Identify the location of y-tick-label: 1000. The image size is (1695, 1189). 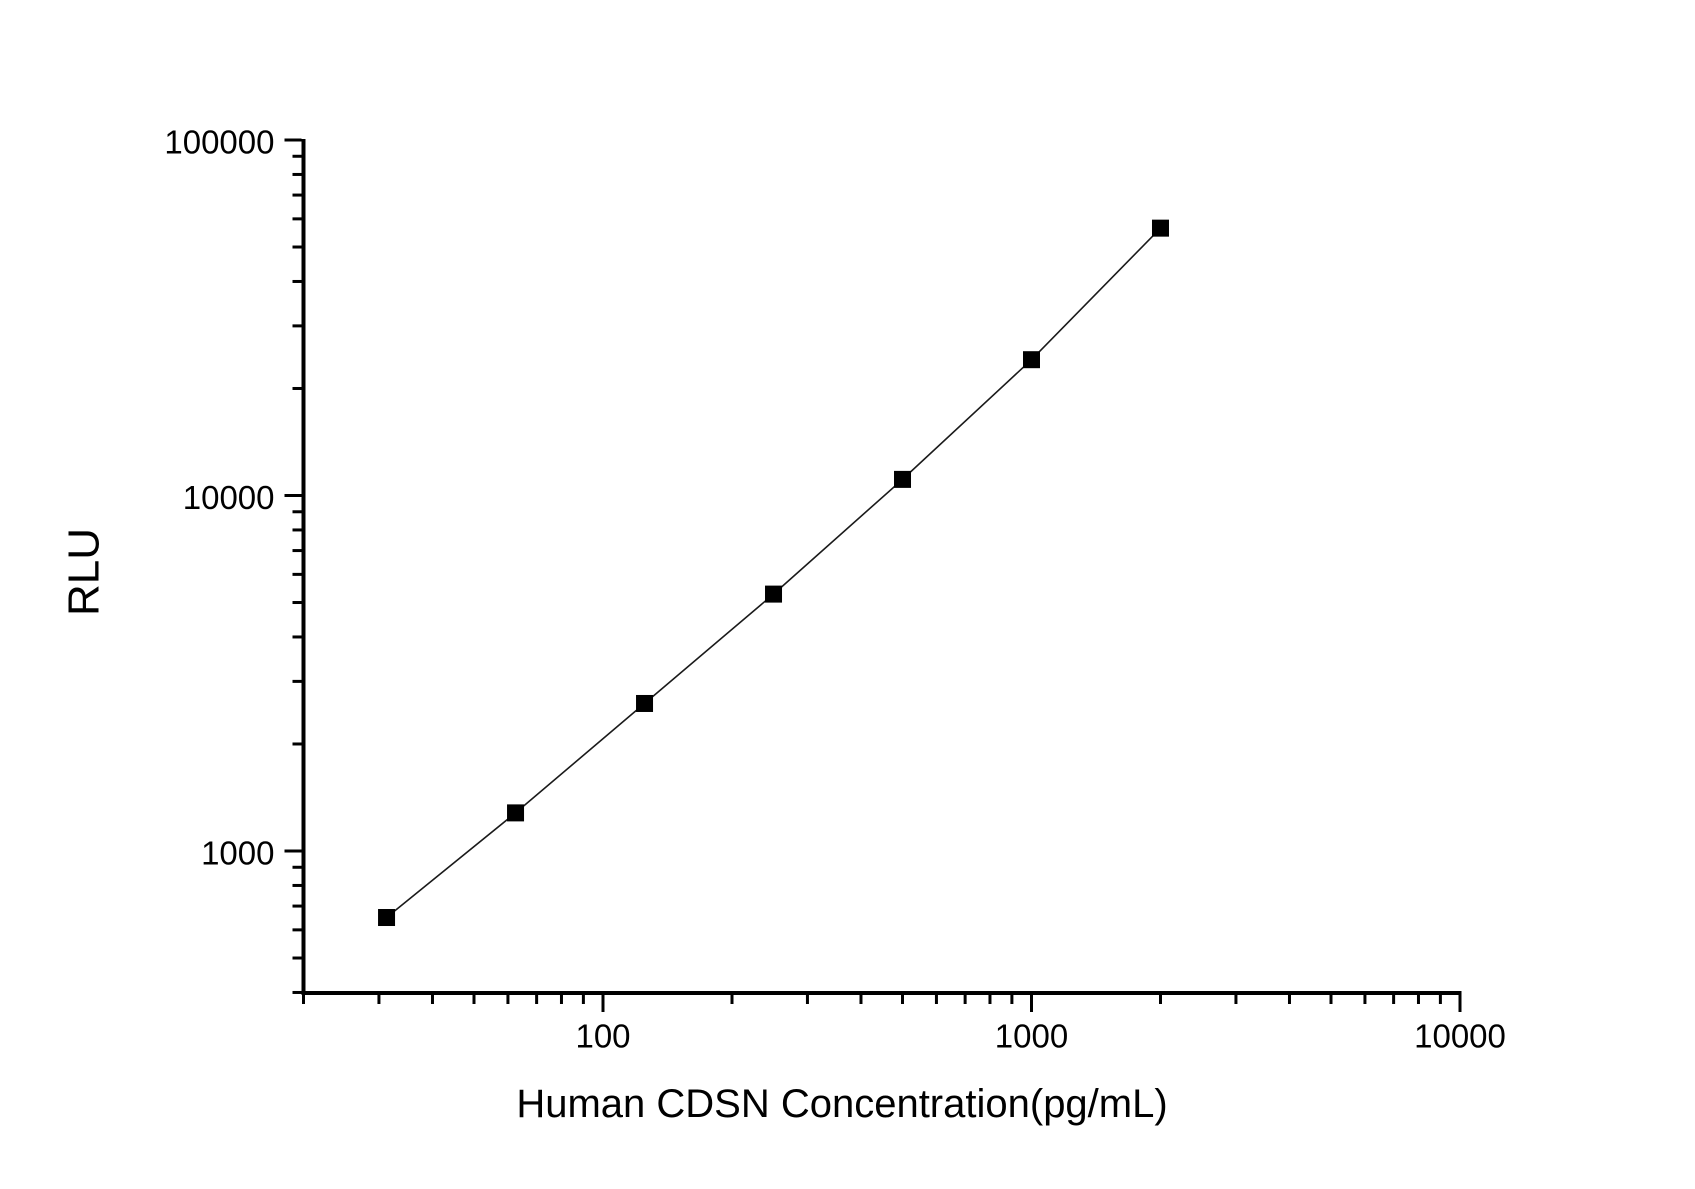
(237, 853).